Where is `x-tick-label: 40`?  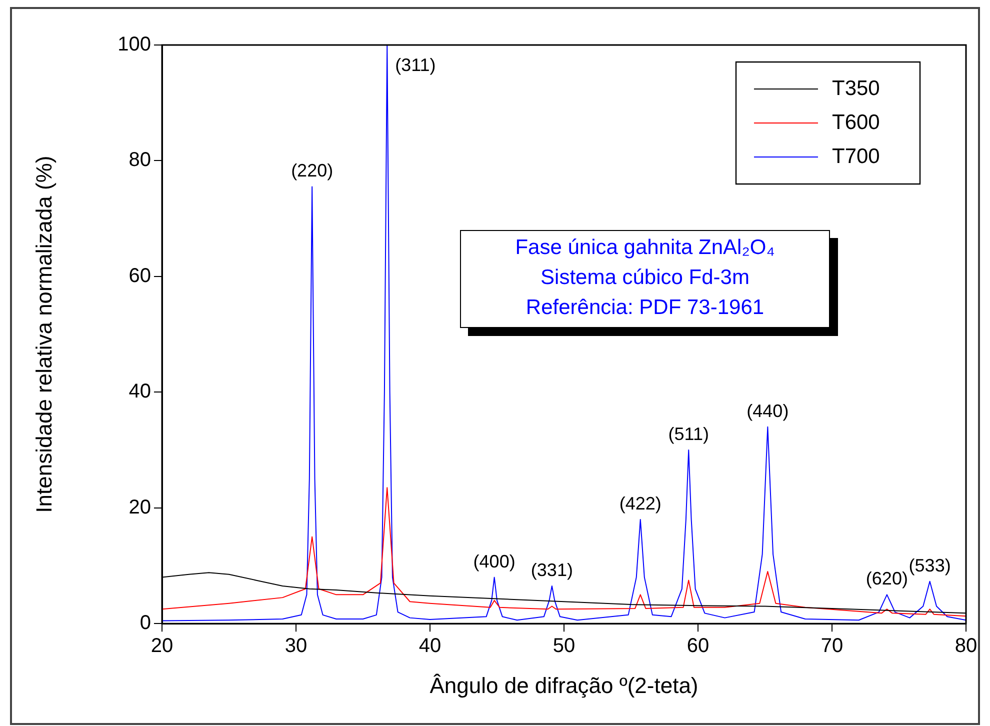 x-tick-label: 40 is located at coordinates (430, 646).